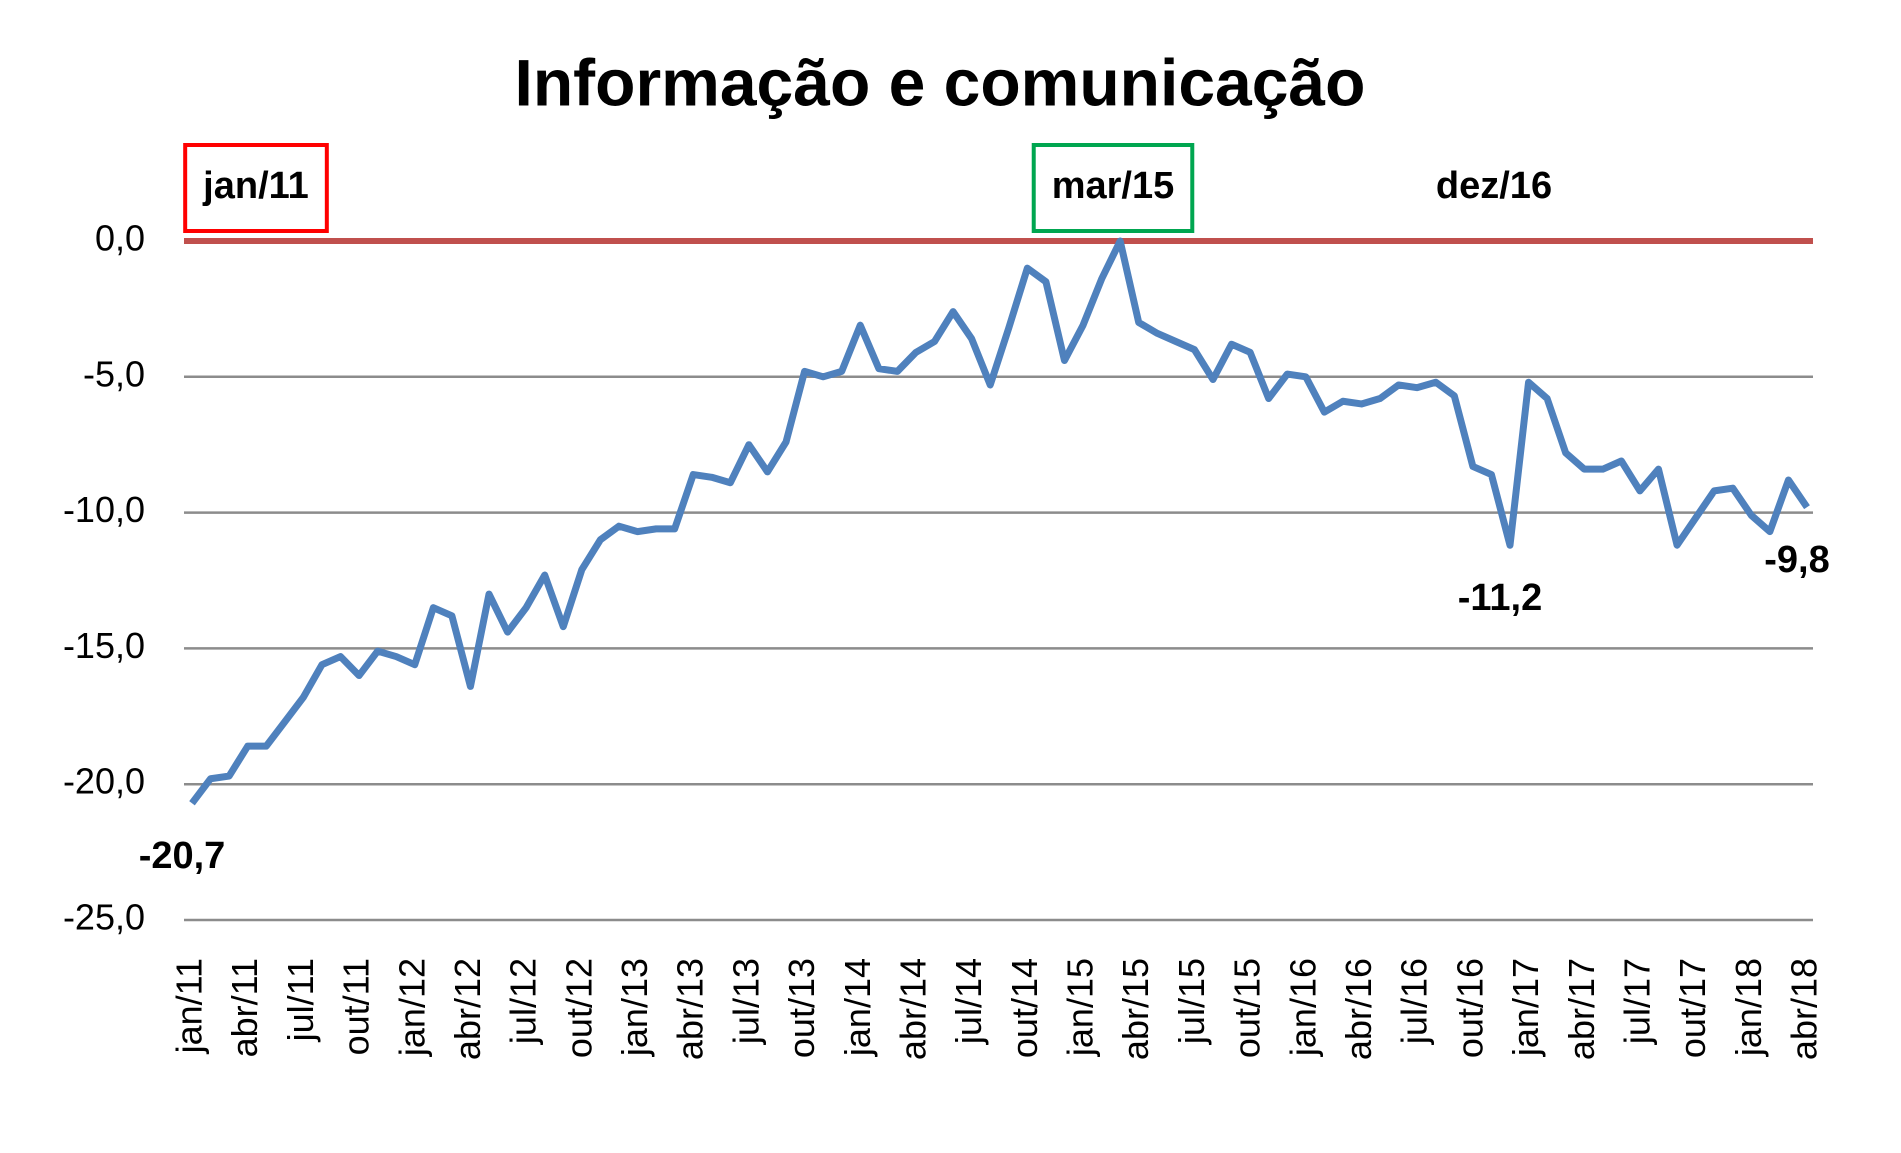  What do you see at coordinates (300, 1000) in the screenshot?
I see `x-tick-label: jul/11` at bounding box center [300, 1000].